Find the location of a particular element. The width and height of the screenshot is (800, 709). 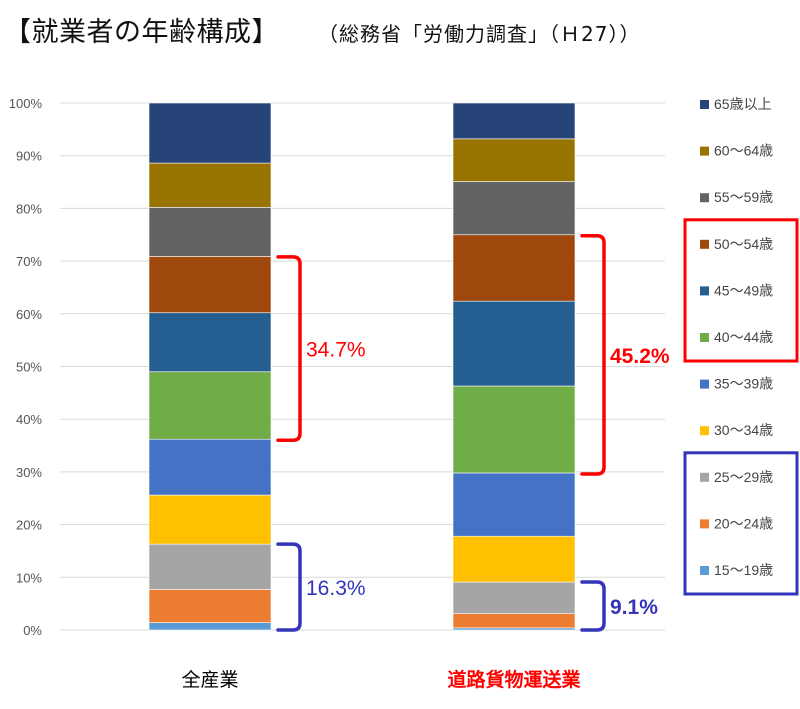

legend-label: 15〜19歳 is located at coordinates (743, 570).